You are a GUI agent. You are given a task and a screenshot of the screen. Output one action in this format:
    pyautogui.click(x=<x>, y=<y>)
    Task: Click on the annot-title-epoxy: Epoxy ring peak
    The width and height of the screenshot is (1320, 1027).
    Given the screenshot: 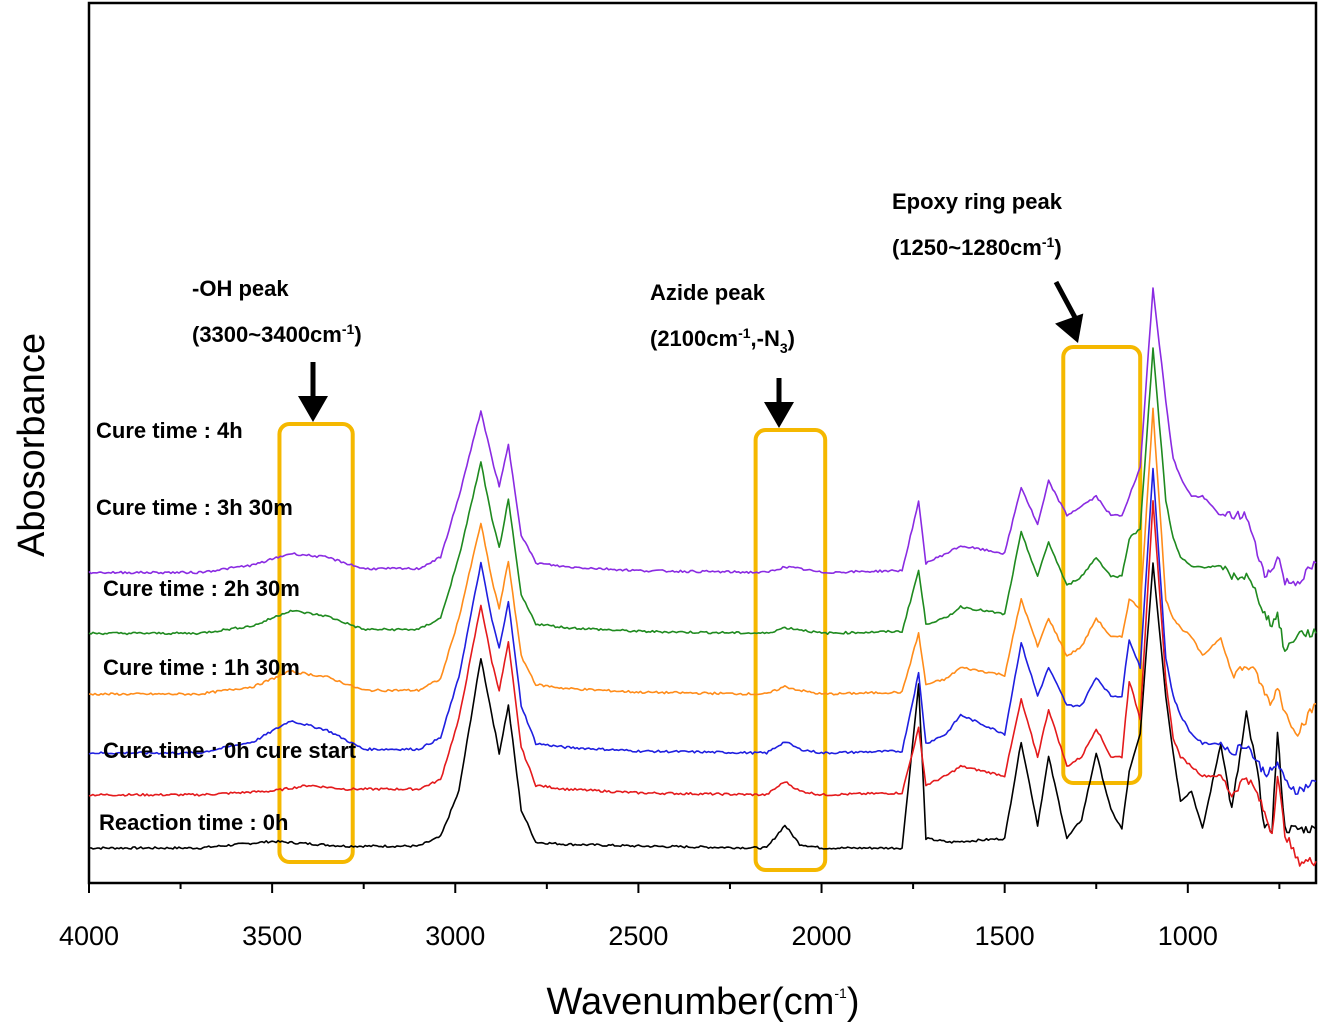 What is the action you would take?
    pyautogui.click(x=977, y=201)
    